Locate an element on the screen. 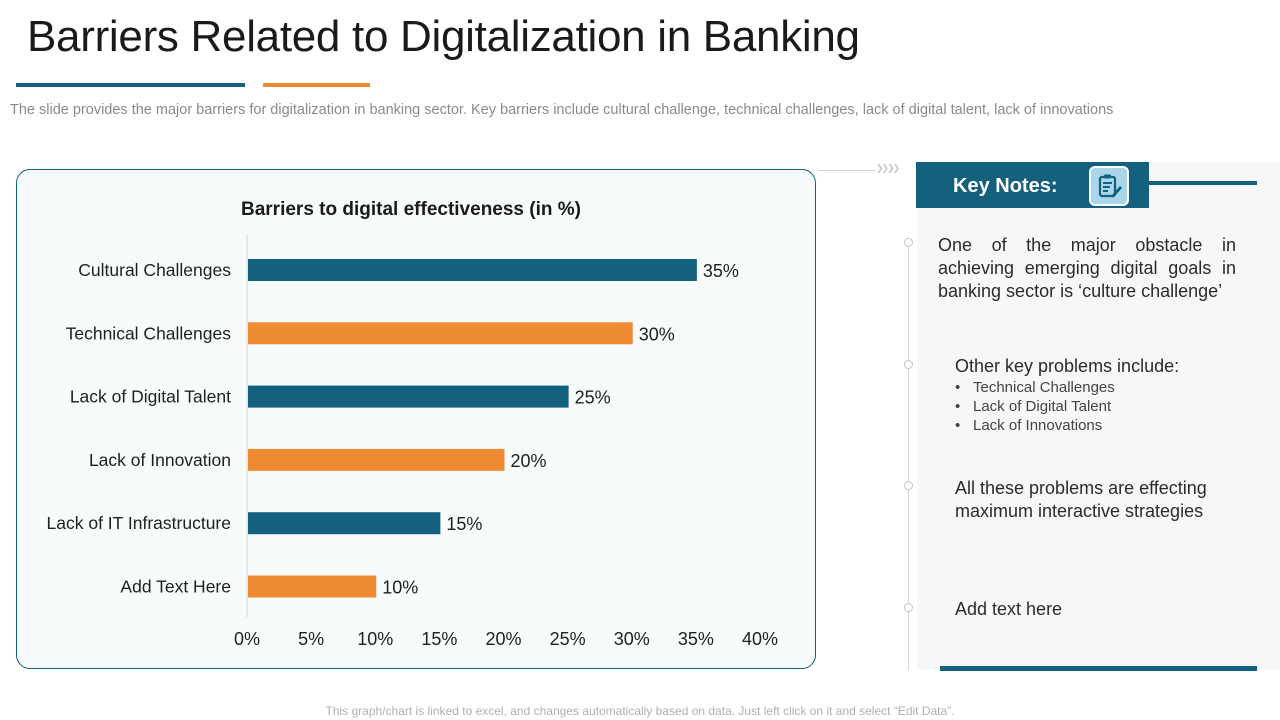 The width and height of the screenshot is (1280, 720). x-tick-label: 30% is located at coordinates (632, 639).